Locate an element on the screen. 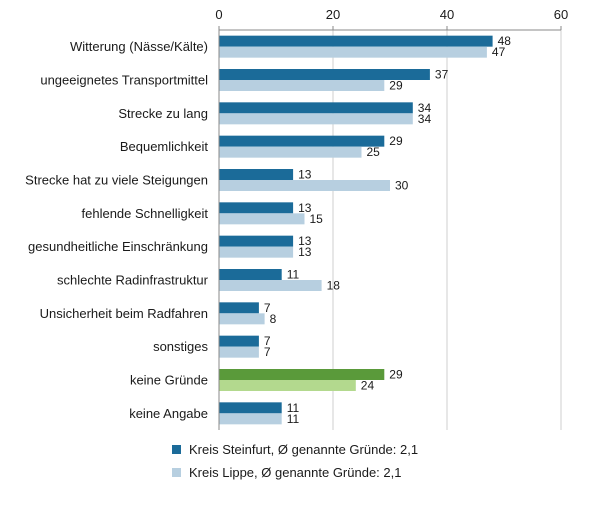 Image resolution: width=597 pixels, height=508 pixels. value-label: 24 is located at coordinates (368, 386).